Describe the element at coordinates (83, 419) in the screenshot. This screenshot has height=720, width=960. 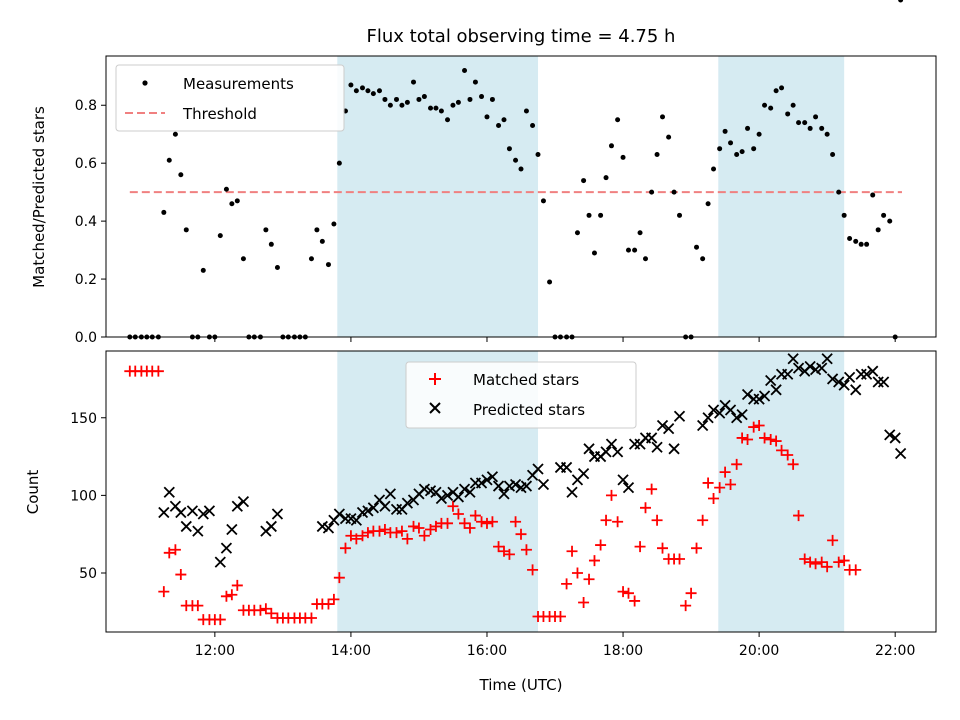
I see `y-tick-label: 150` at that location.